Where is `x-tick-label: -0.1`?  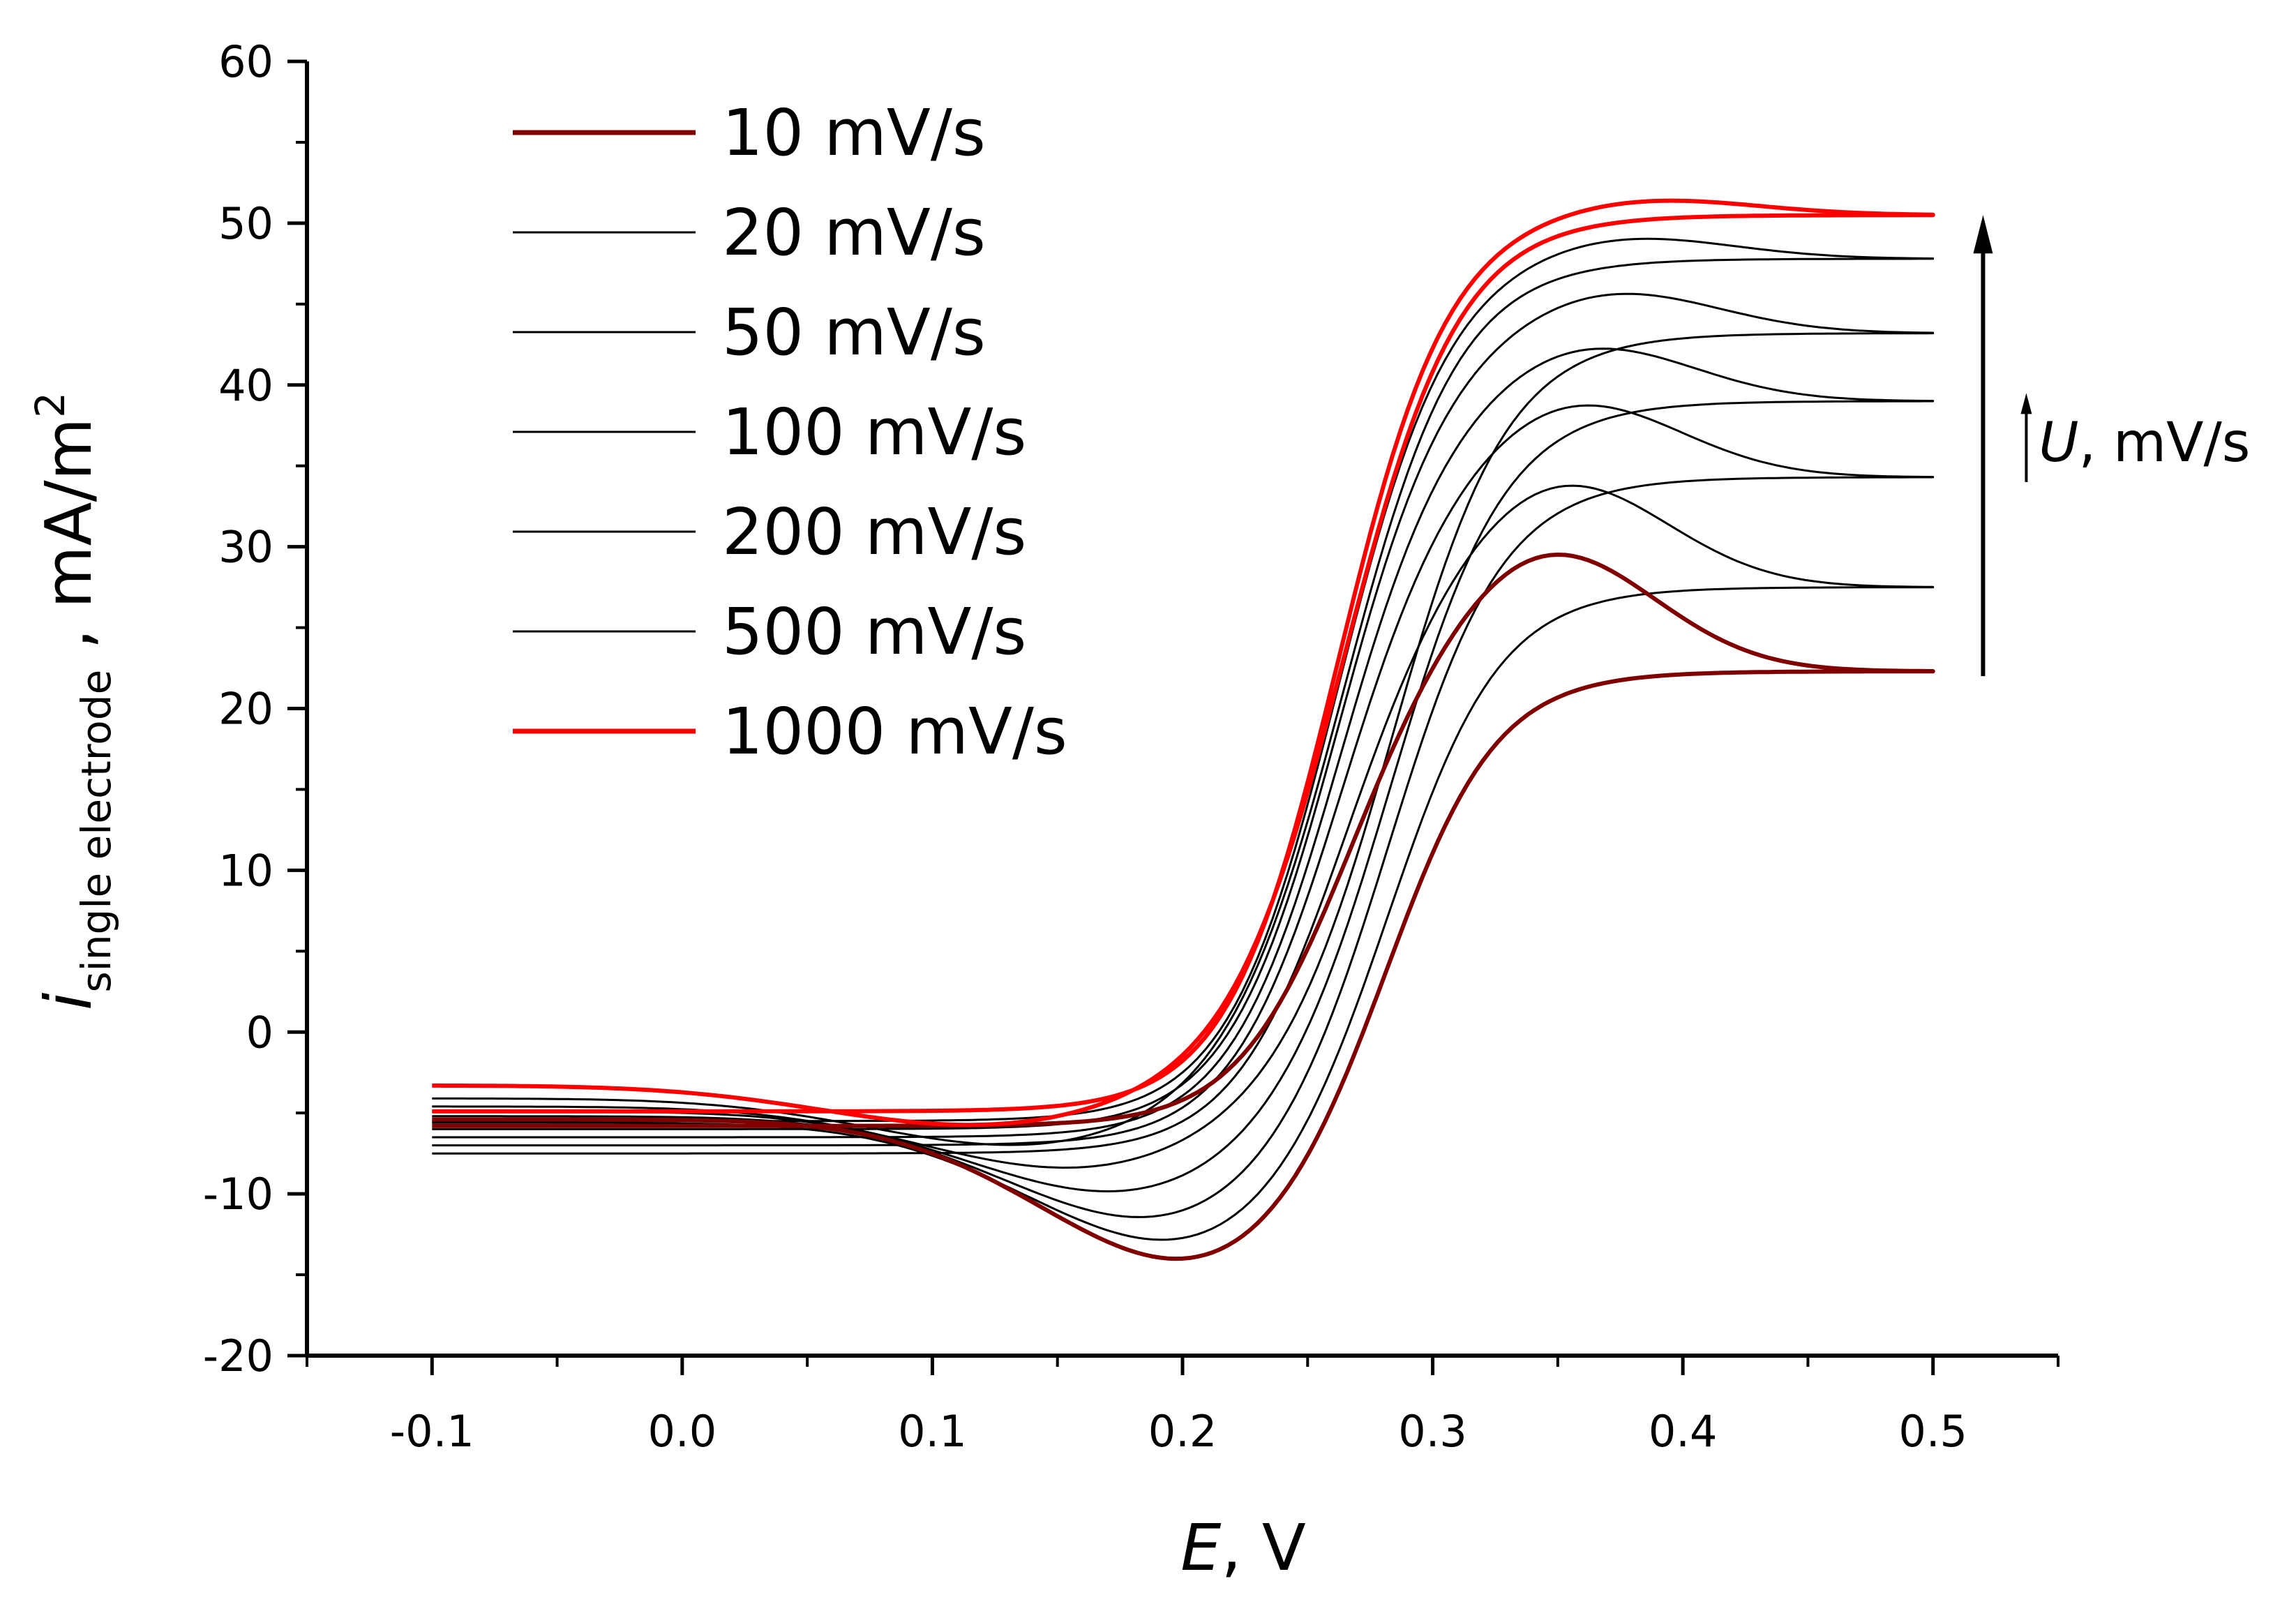
x-tick-label: -0.1 is located at coordinates (432, 1432).